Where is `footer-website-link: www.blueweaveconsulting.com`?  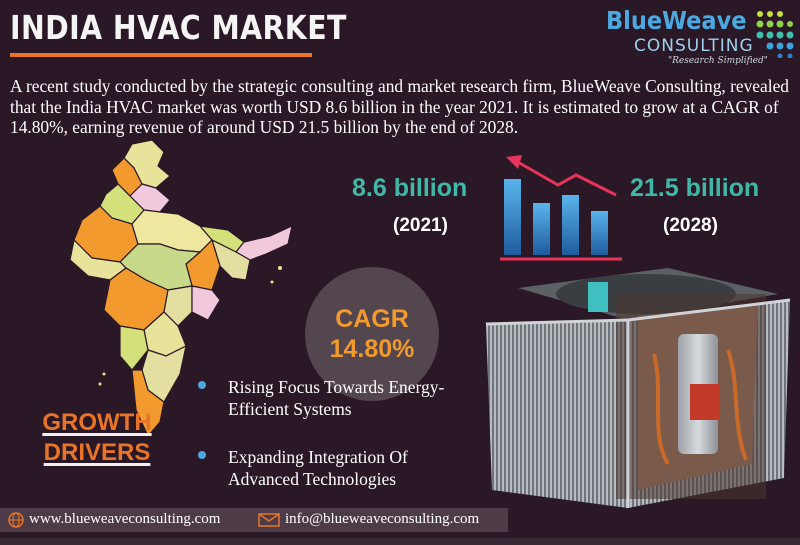 footer-website-link: www.blueweaveconsulting.com is located at coordinates (125, 519).